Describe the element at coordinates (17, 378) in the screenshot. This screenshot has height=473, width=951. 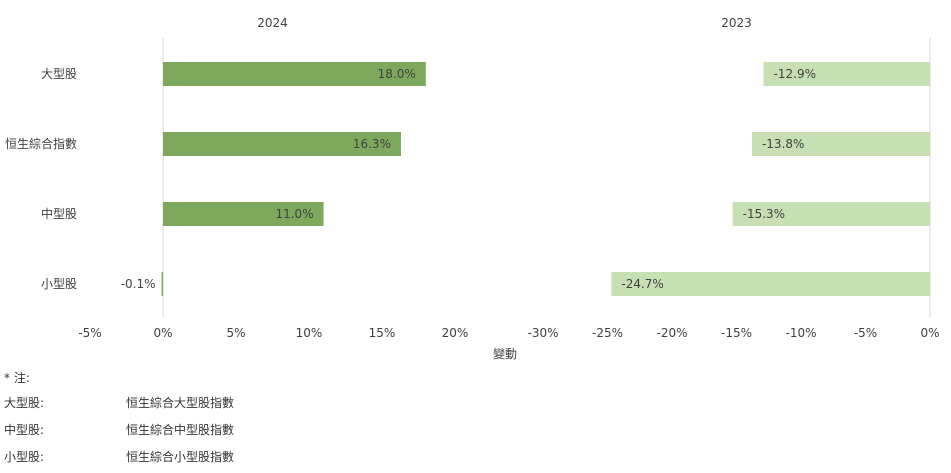
I see `notes-heading: * 注:` at that location.